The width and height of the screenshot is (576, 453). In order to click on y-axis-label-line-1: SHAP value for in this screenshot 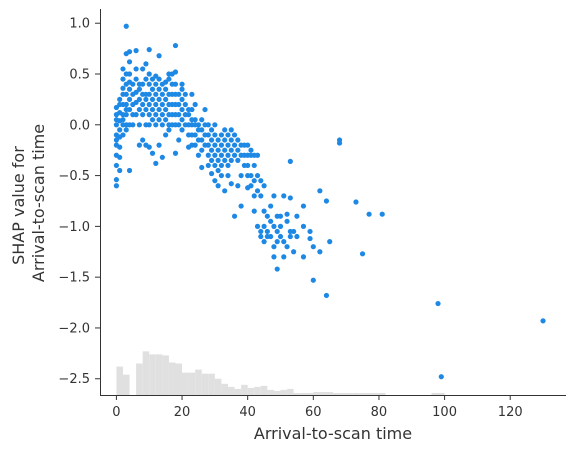, I will do `click(18, 205)`.